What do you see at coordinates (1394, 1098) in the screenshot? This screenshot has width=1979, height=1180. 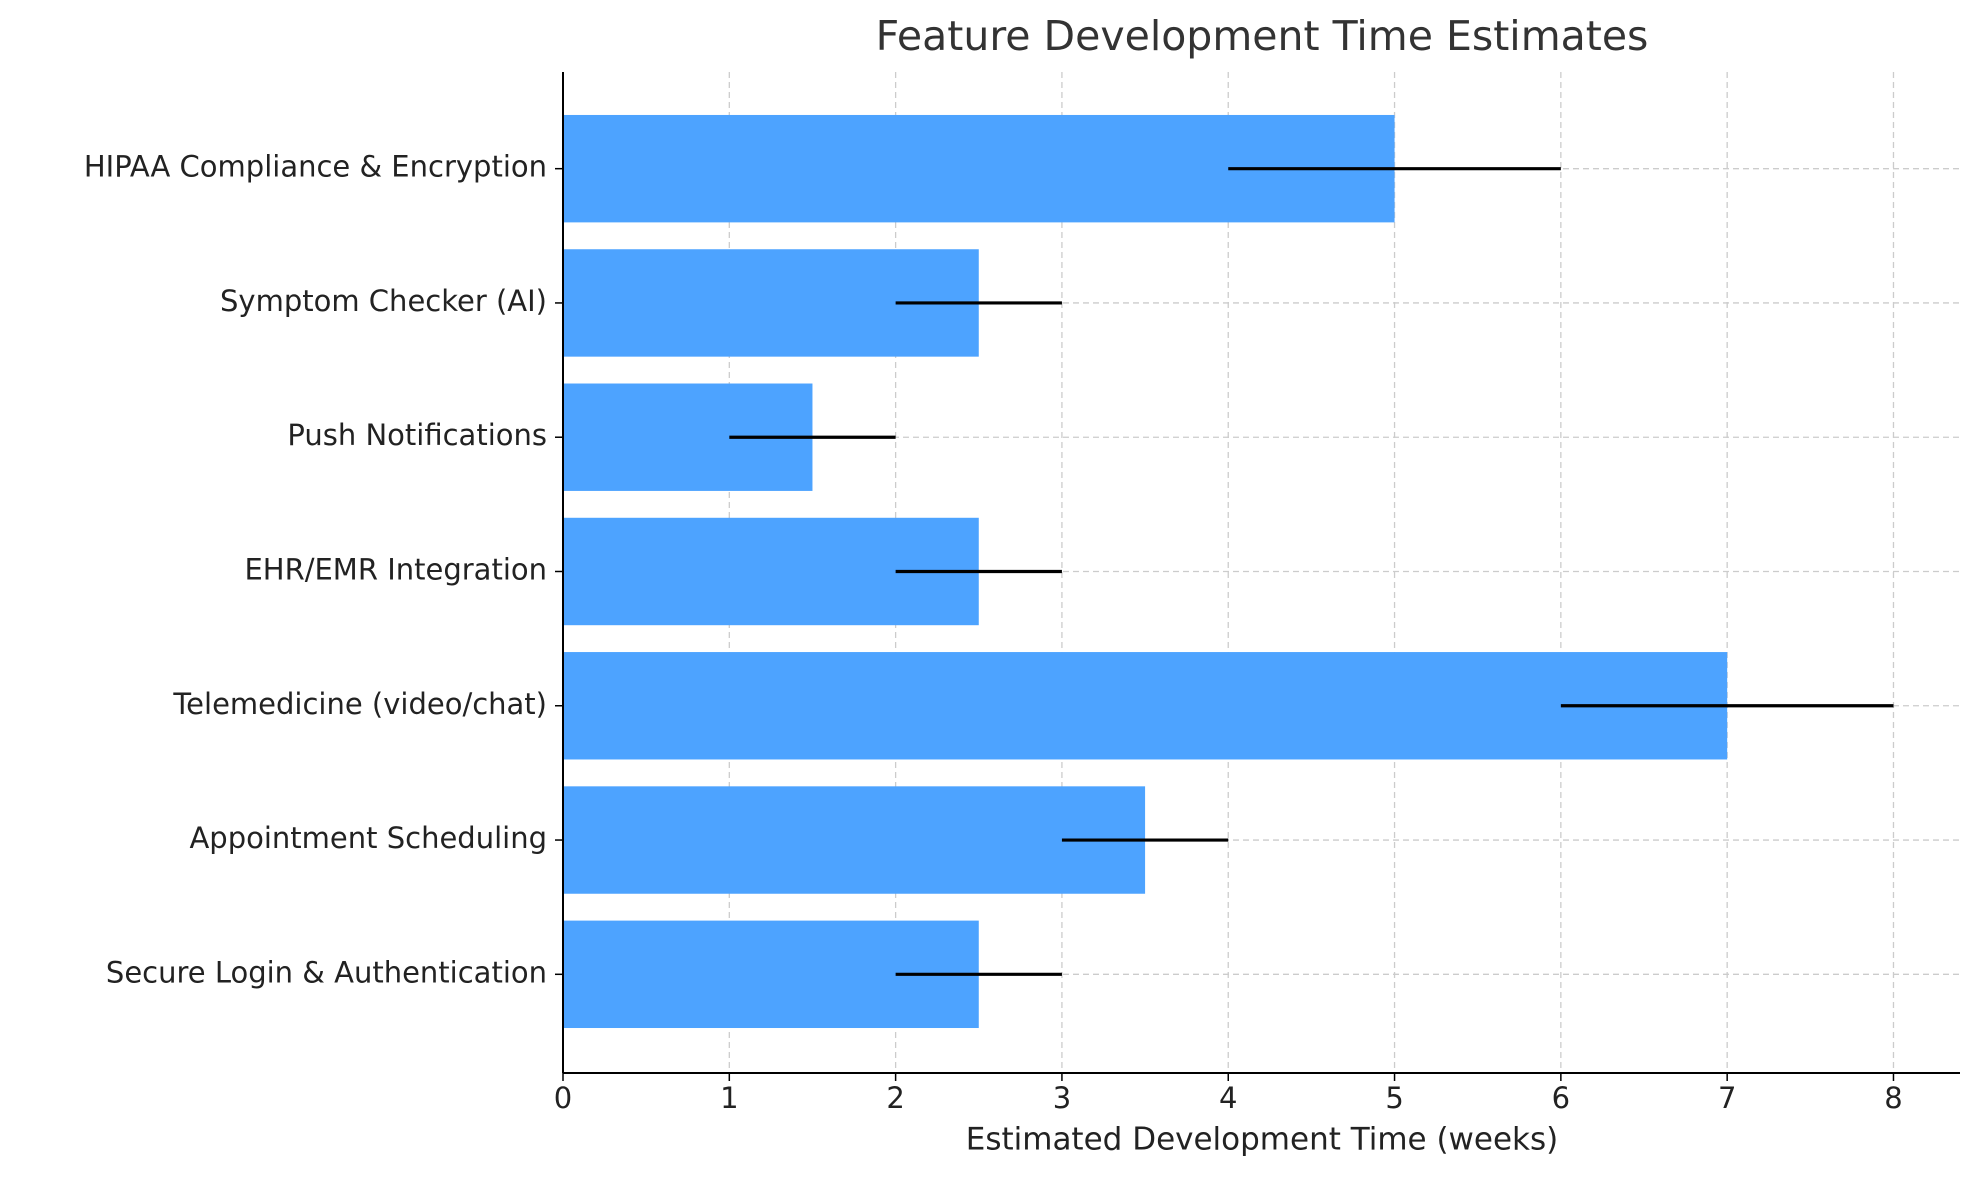 I see `x-tick-label: 5` at bounding box center [1394, 1098].